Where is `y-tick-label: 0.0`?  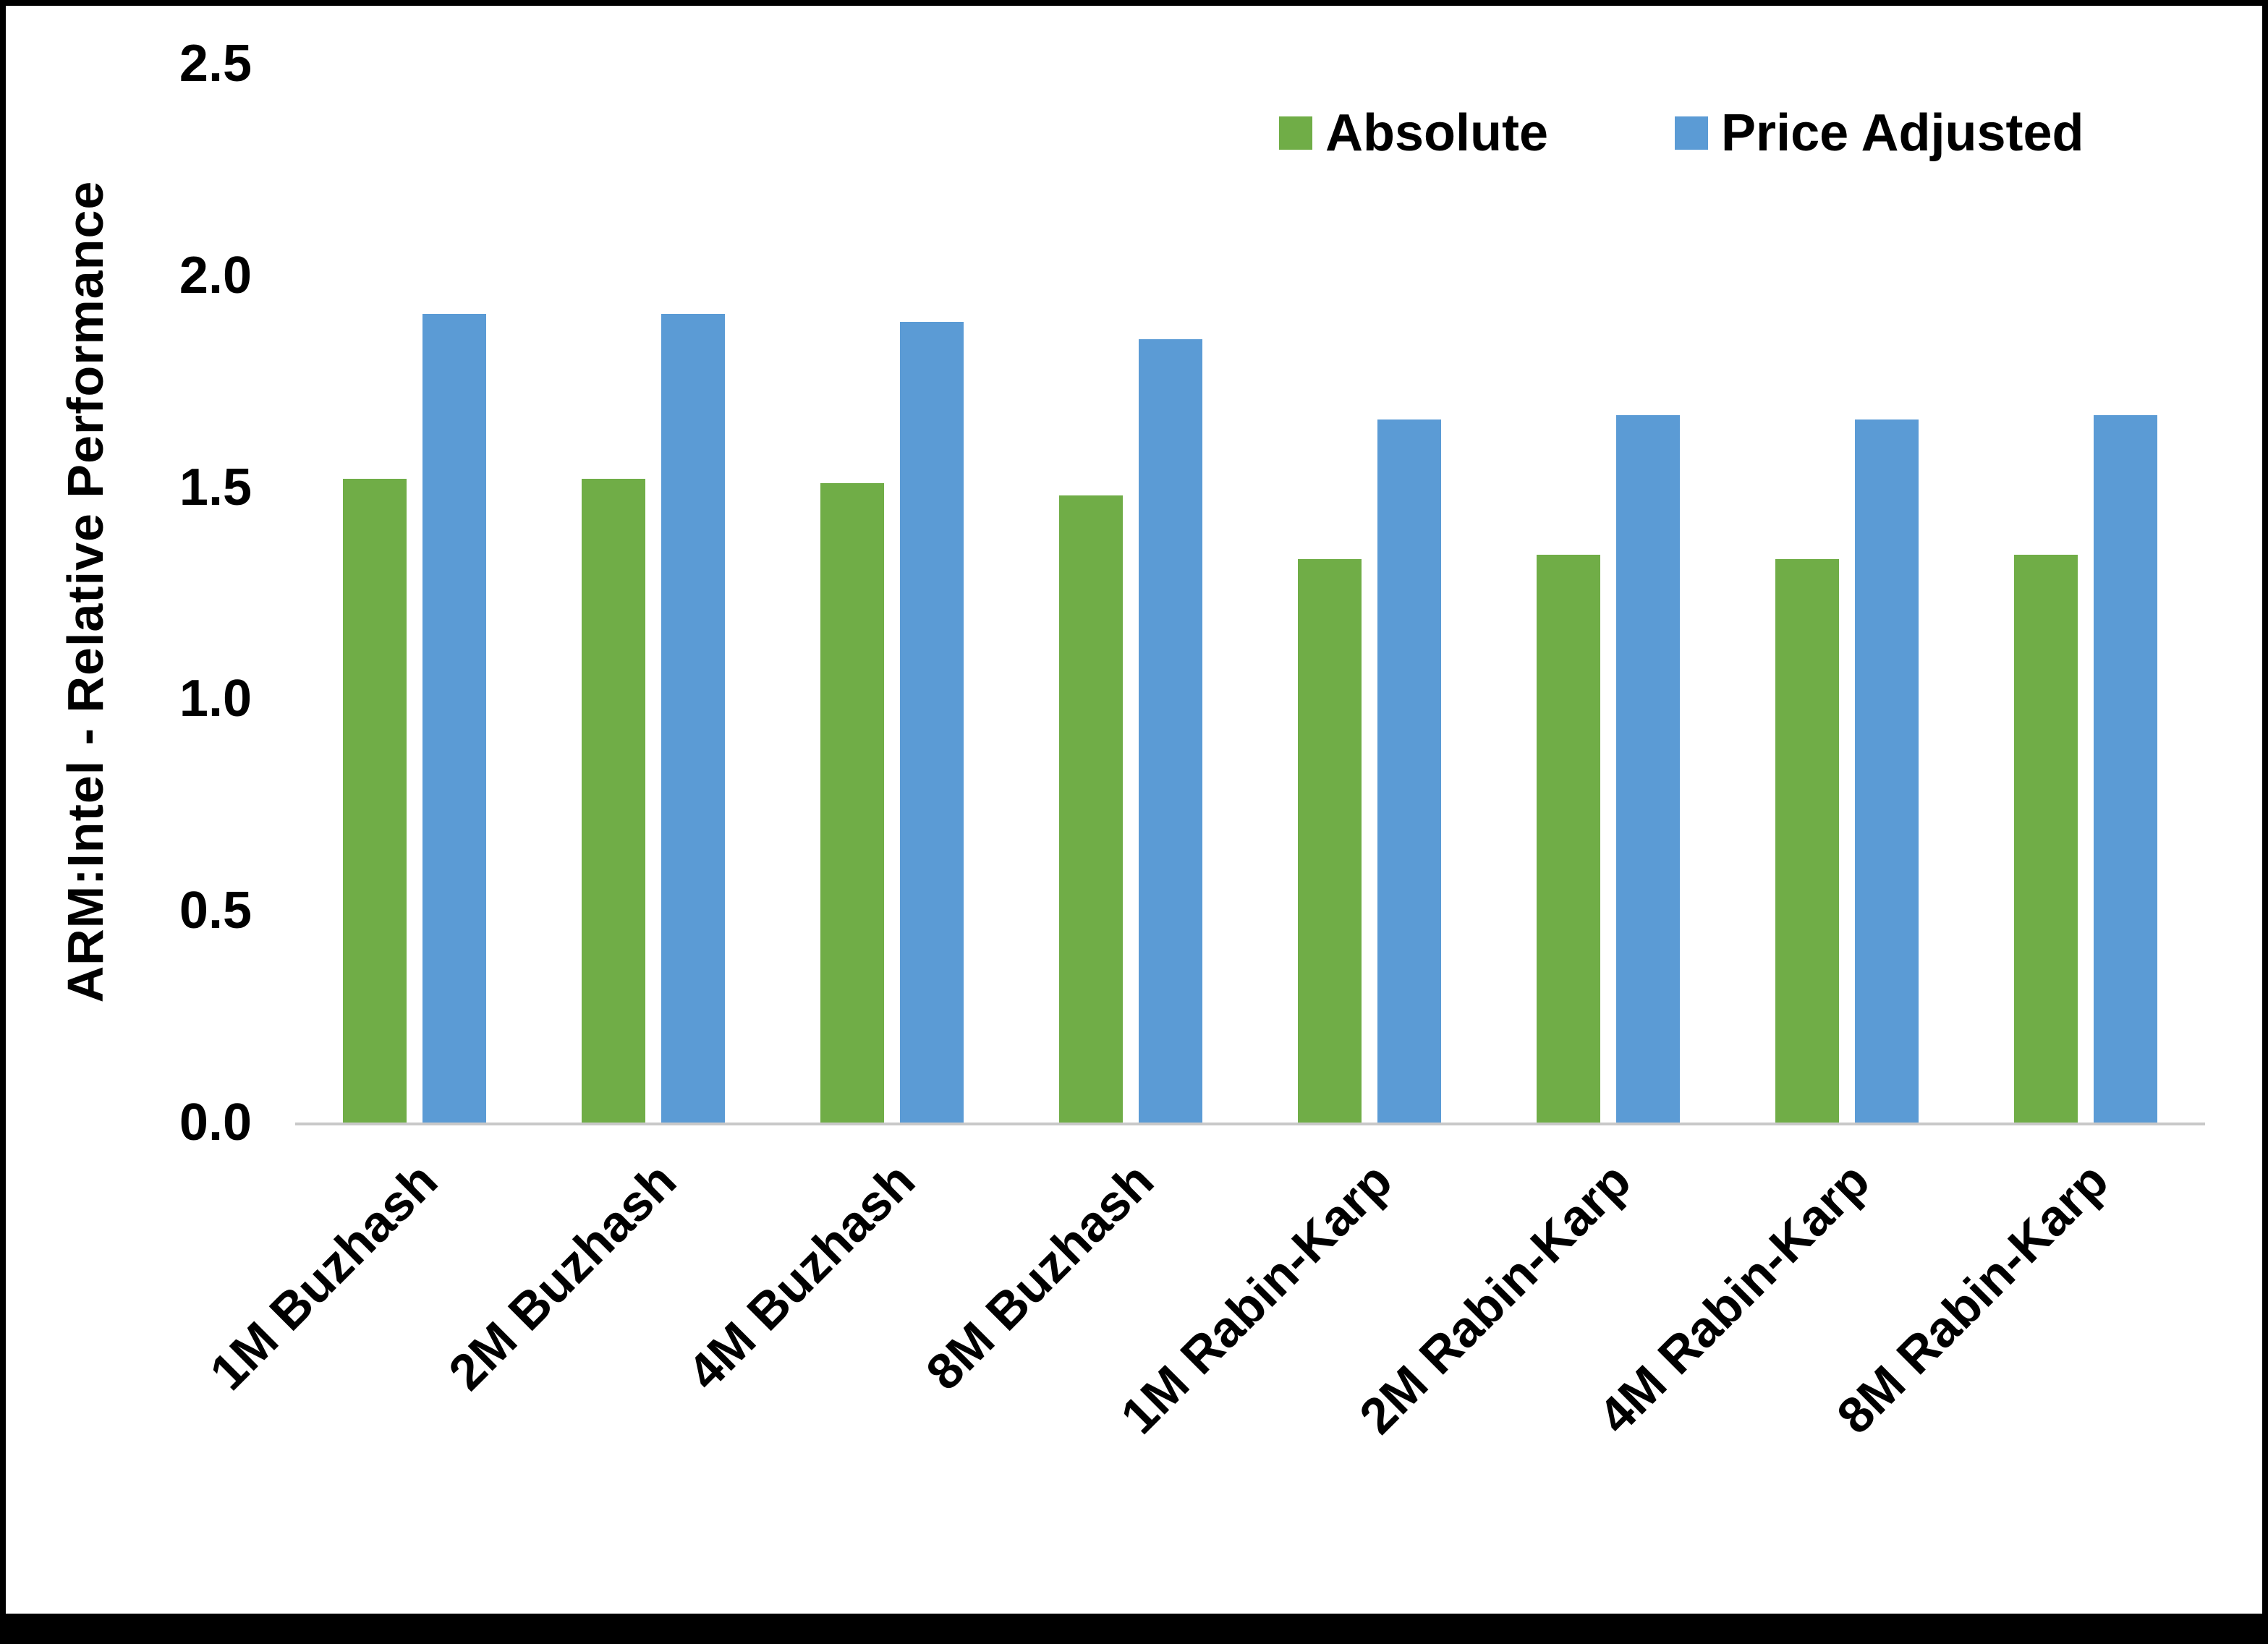 y-tick-label: 0.0 is located at coordinates (216, 1122).